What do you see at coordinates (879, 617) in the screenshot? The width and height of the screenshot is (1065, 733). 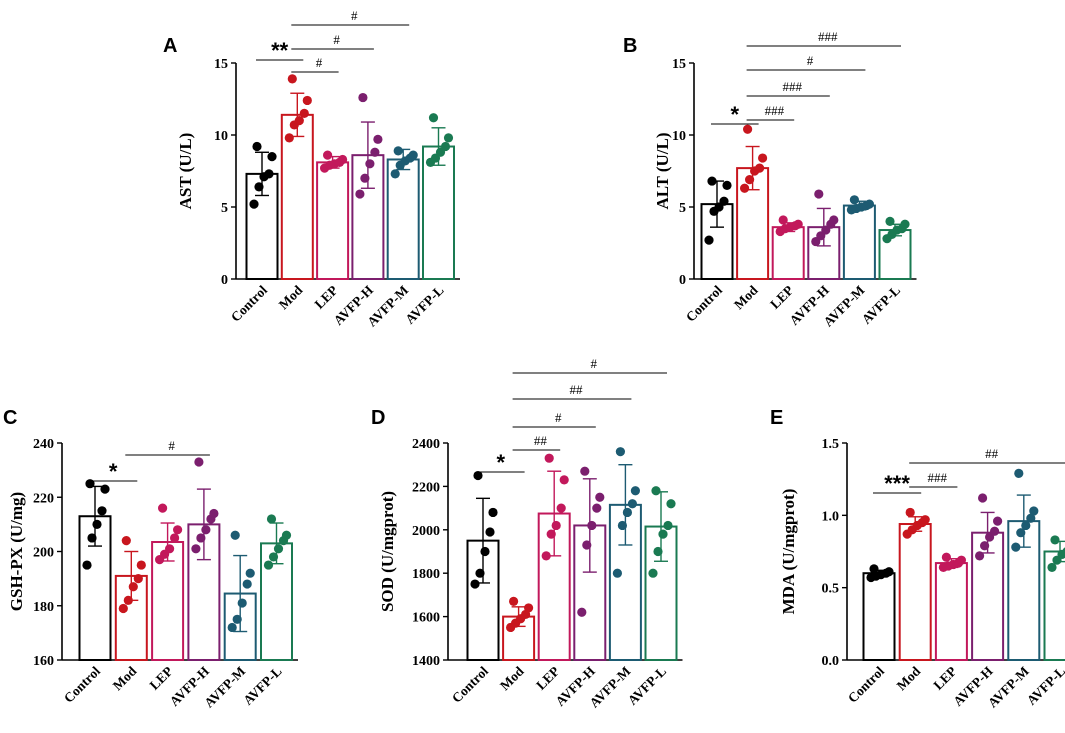 I see `bar-control` at bounding box center [879, 617].